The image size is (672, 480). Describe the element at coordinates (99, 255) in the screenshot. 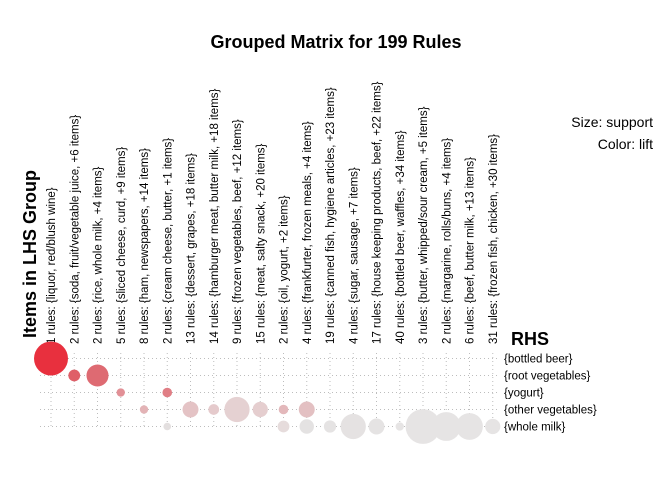

I see `lhs-group-label: 2 rules: {rice, whole milk, +4 items}` at that location.